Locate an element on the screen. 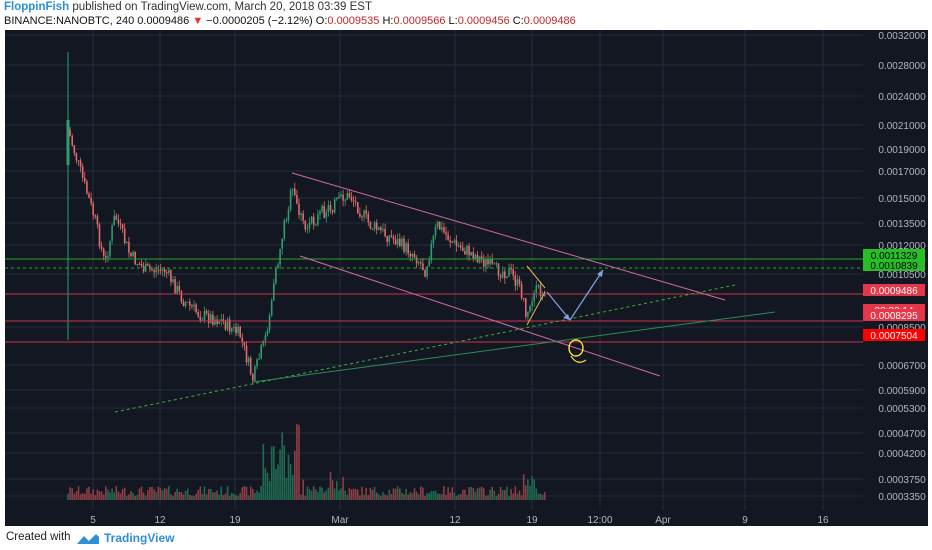 Image resolution: width=932 pixels, height=550 pixels. price-tick-label: 0.0017000 is located at coordinates (902, 172).